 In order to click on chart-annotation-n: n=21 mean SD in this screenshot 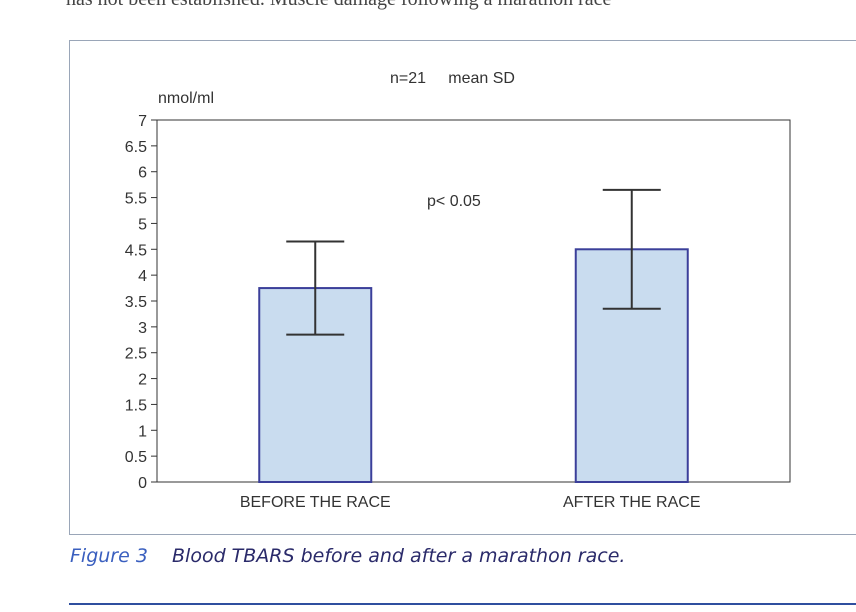, I will do `click(452, 78)`.